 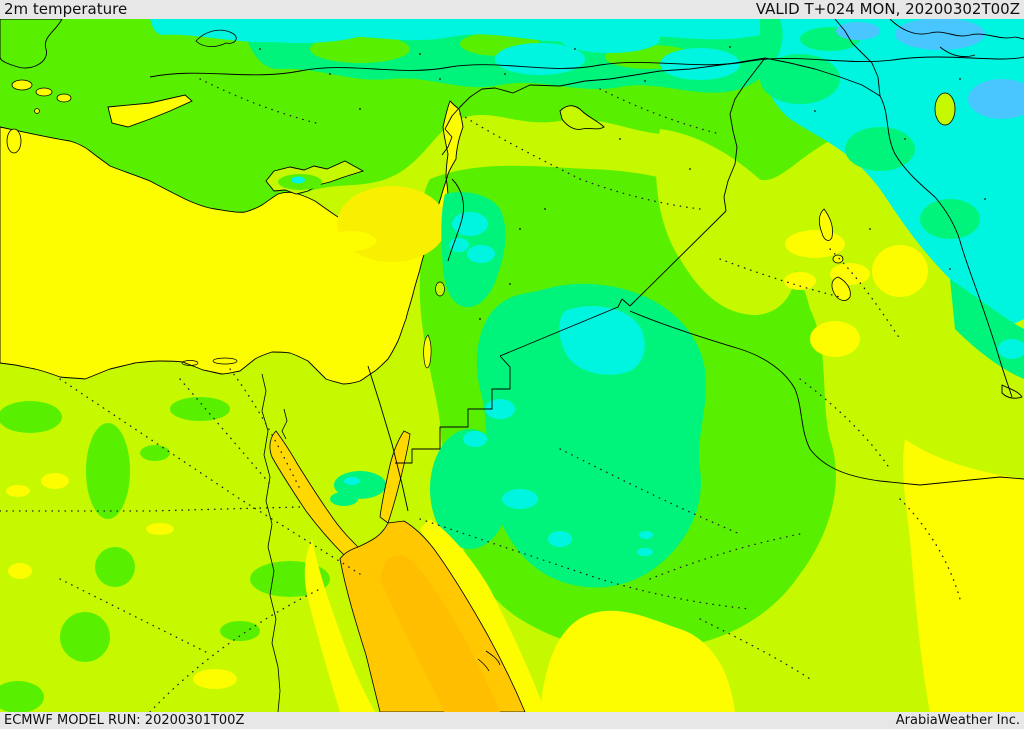 I want to click on valid-time-label: VALID T+024 MON, 20200302T00Z, so click(x=887, y=9).